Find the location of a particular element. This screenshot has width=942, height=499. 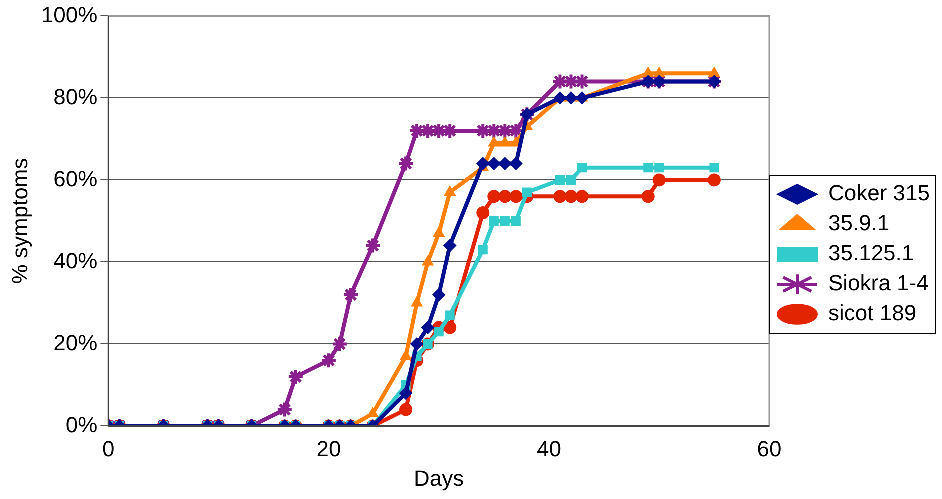

y-tick-label: 100% is located at coordinates (69, 15).